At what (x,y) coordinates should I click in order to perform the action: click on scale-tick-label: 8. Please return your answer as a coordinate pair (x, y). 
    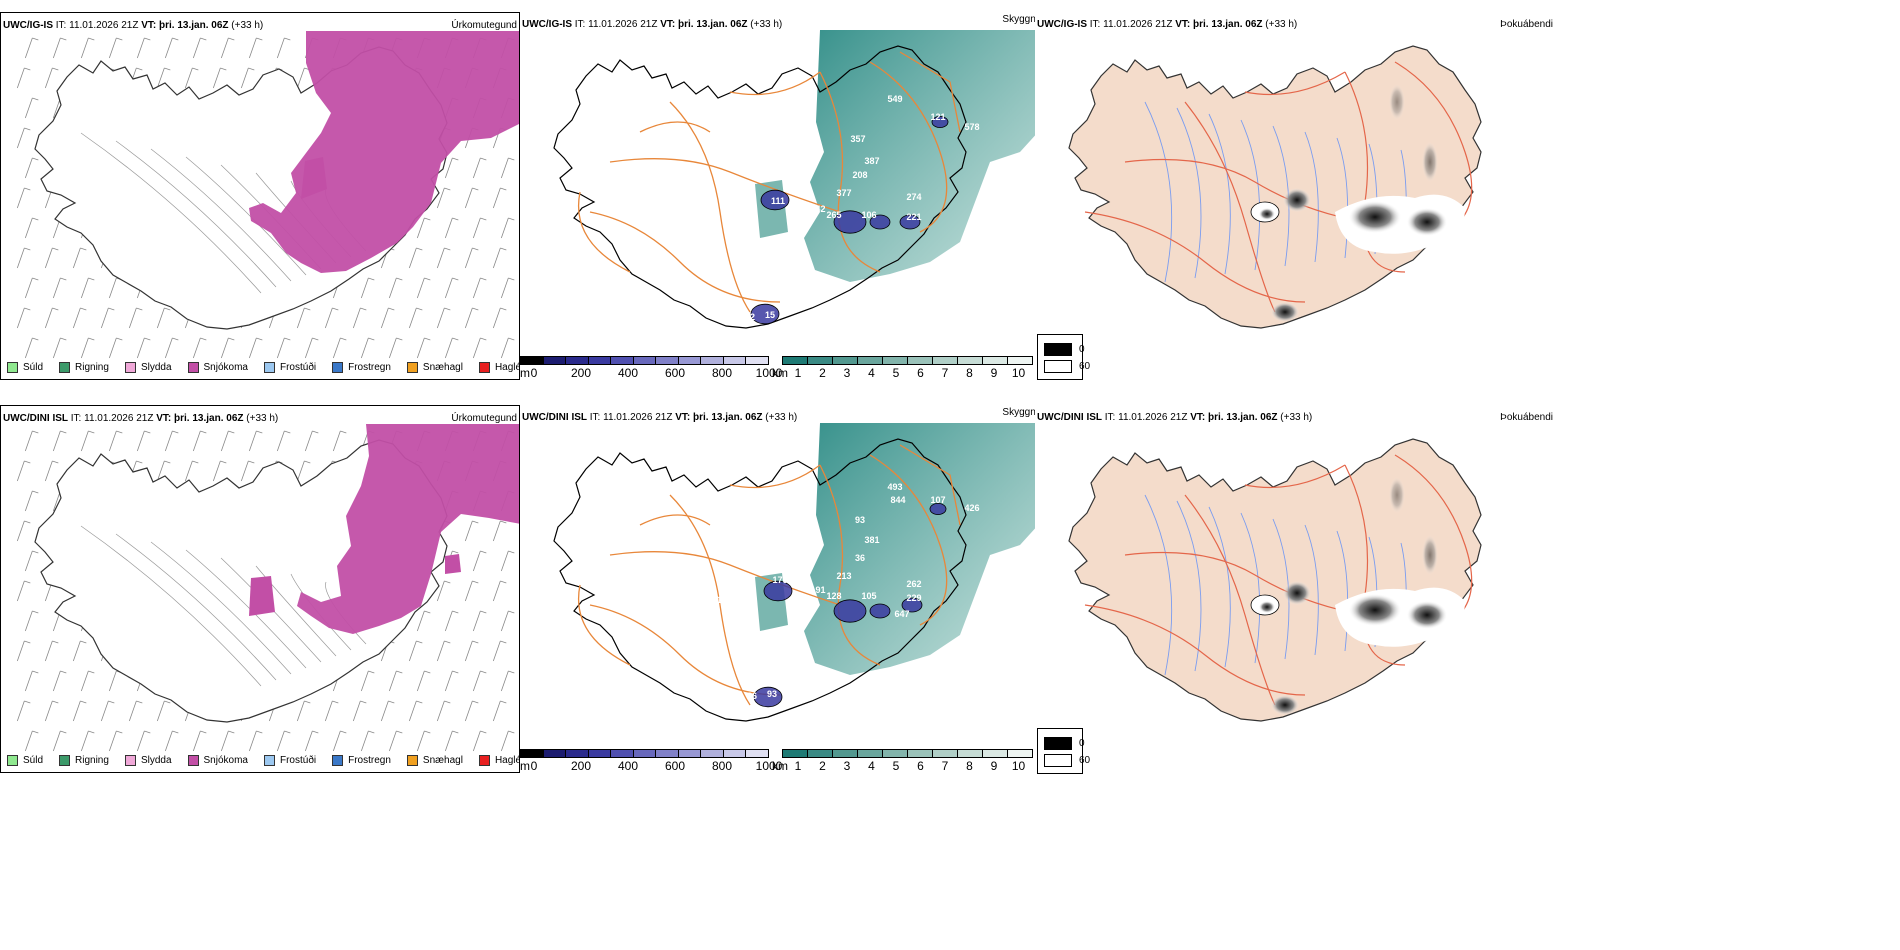
    Looking at the image, I should click on (969, 766).